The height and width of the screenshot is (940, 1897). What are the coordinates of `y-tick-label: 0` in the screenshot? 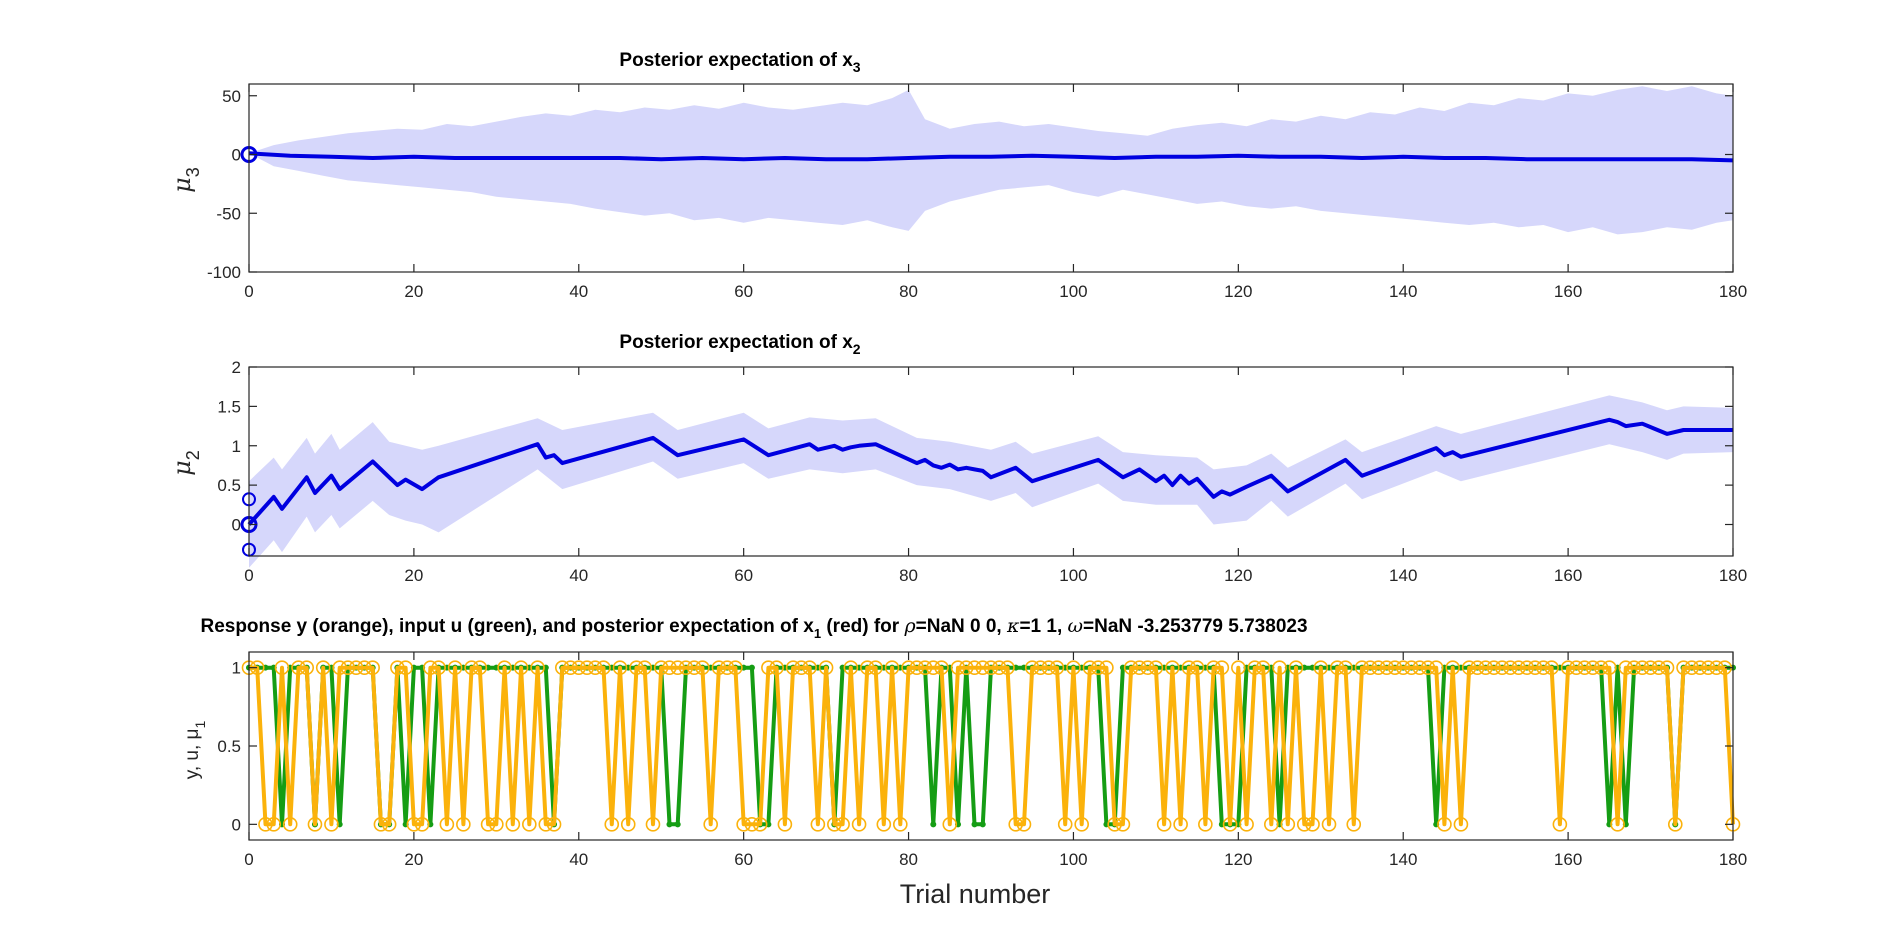 It's located at (236, 824).